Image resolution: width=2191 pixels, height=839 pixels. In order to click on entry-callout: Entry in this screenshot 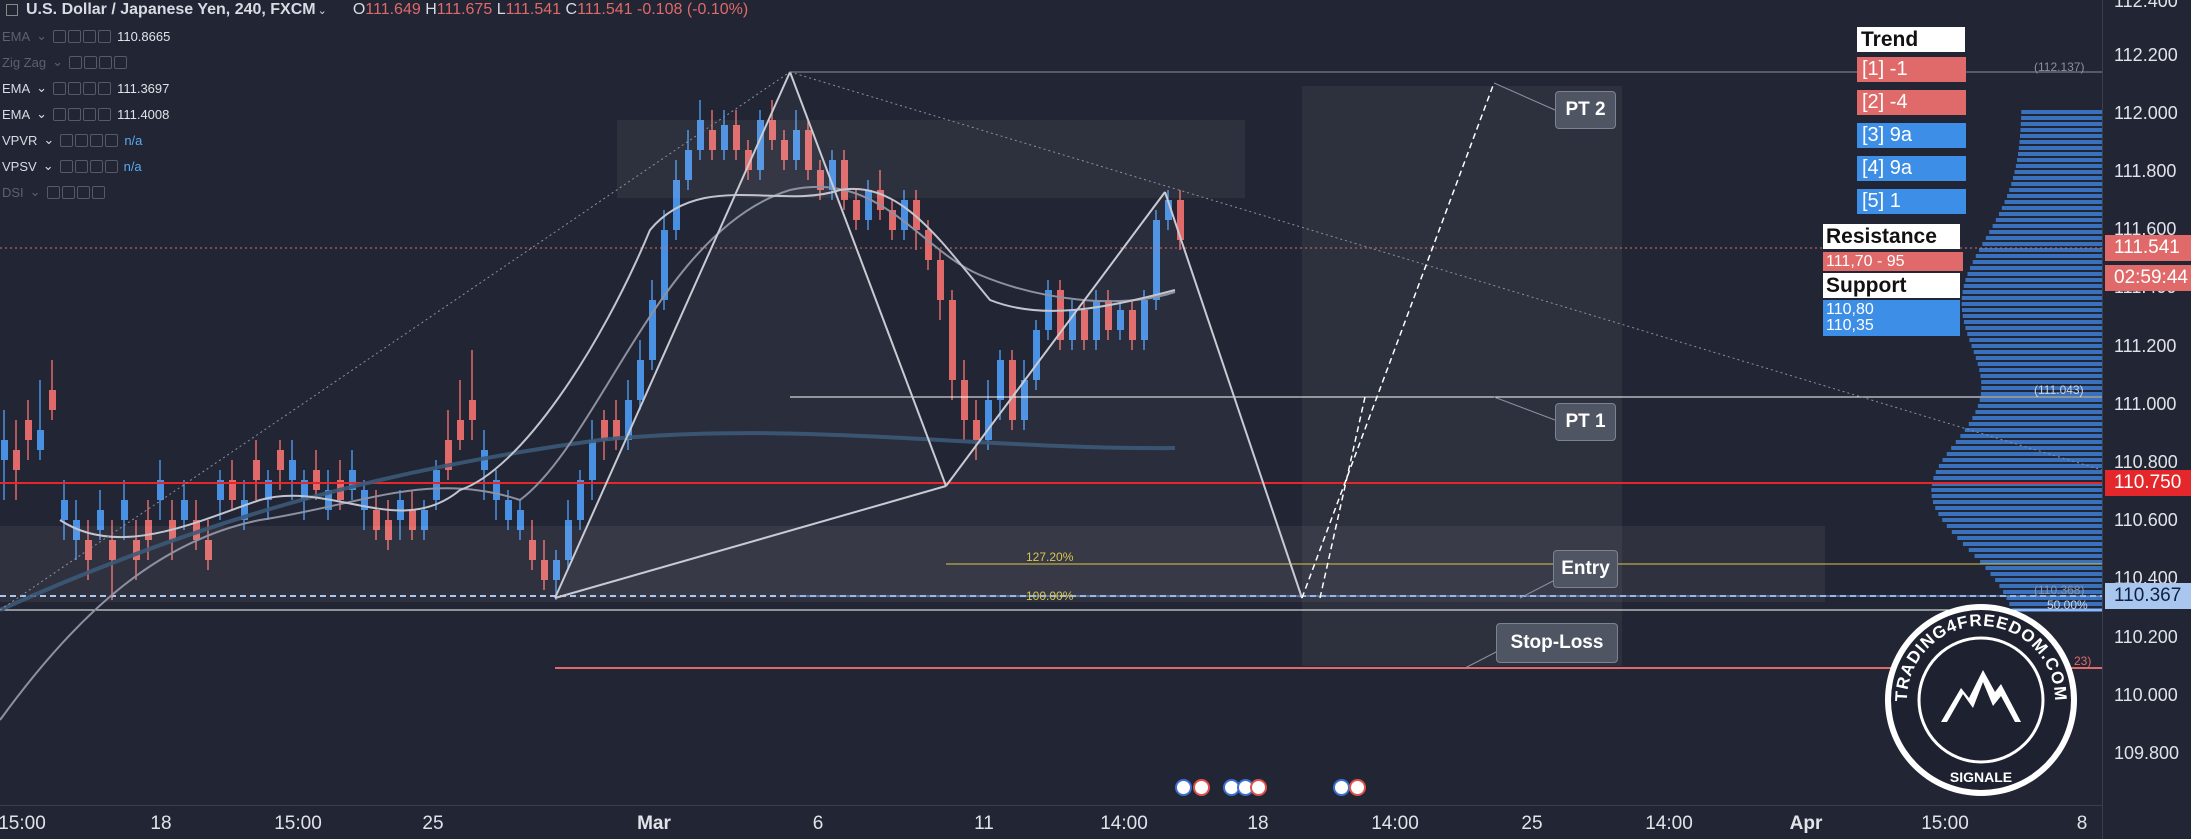, I will do `click(1585, 569)`.